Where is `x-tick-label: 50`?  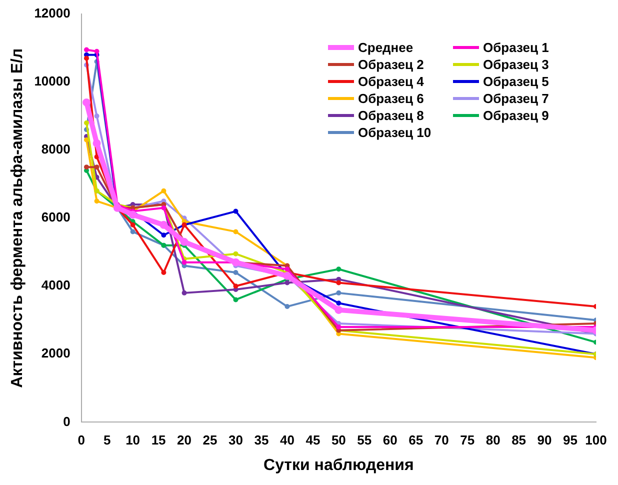
x-tick-label: 50 is located at coordinates (338, 440).